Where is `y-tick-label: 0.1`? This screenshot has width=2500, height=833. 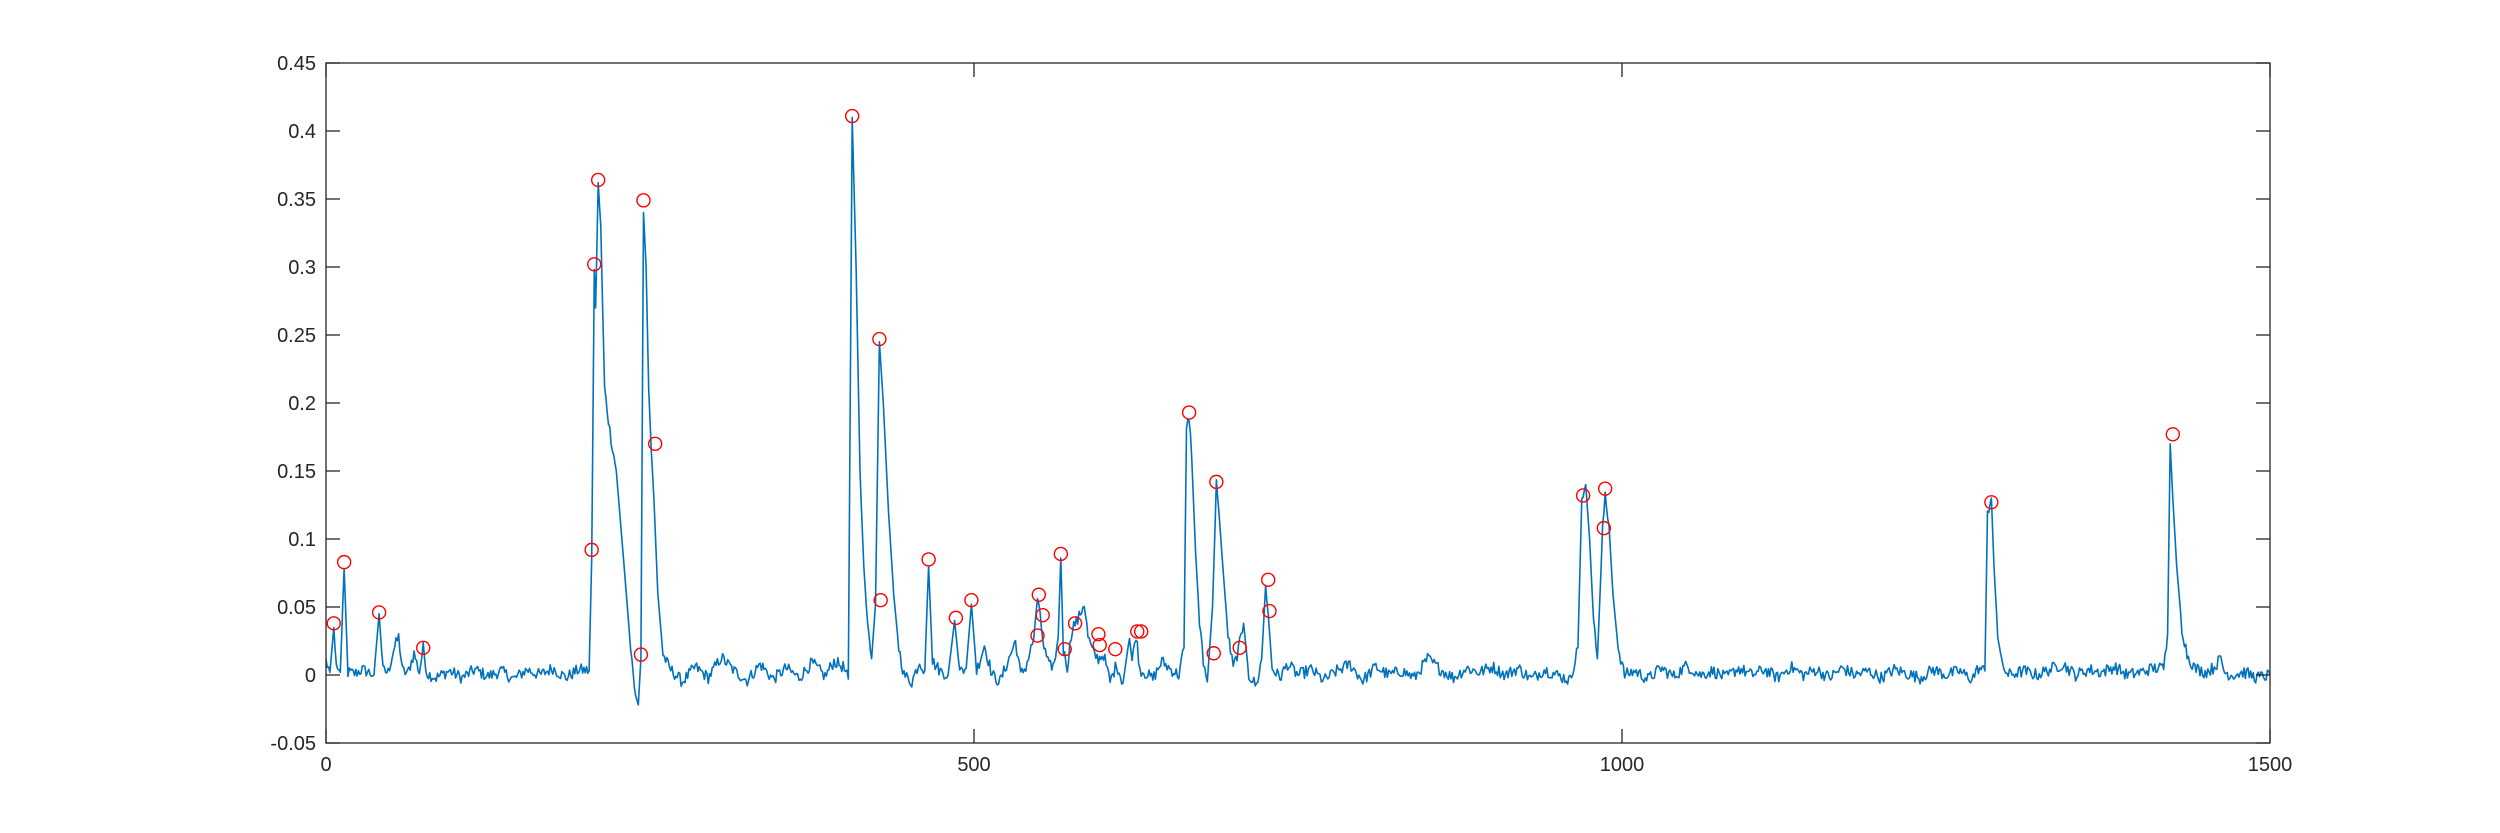
y-tick-label: 0.1 is located at coordinates (302, 540).